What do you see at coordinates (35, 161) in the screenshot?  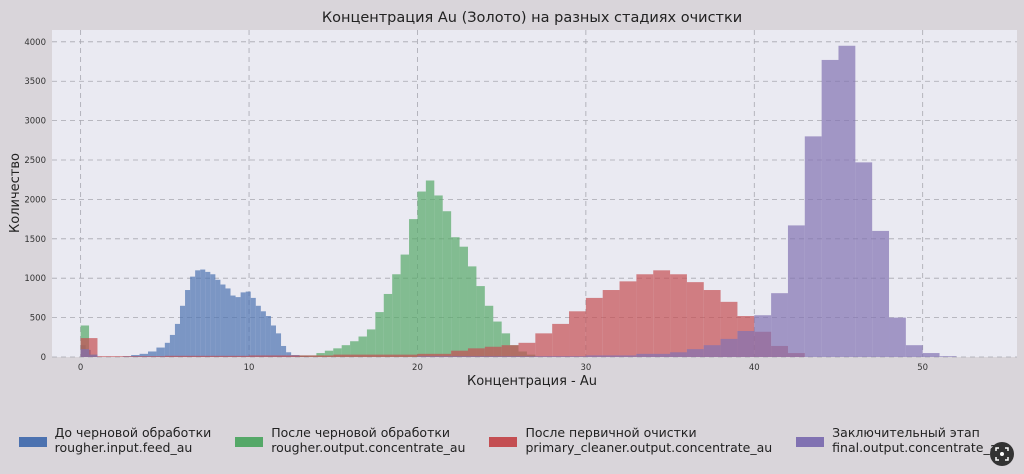 I see `y-tick-label: 2500` at bounding box center [35, 161].